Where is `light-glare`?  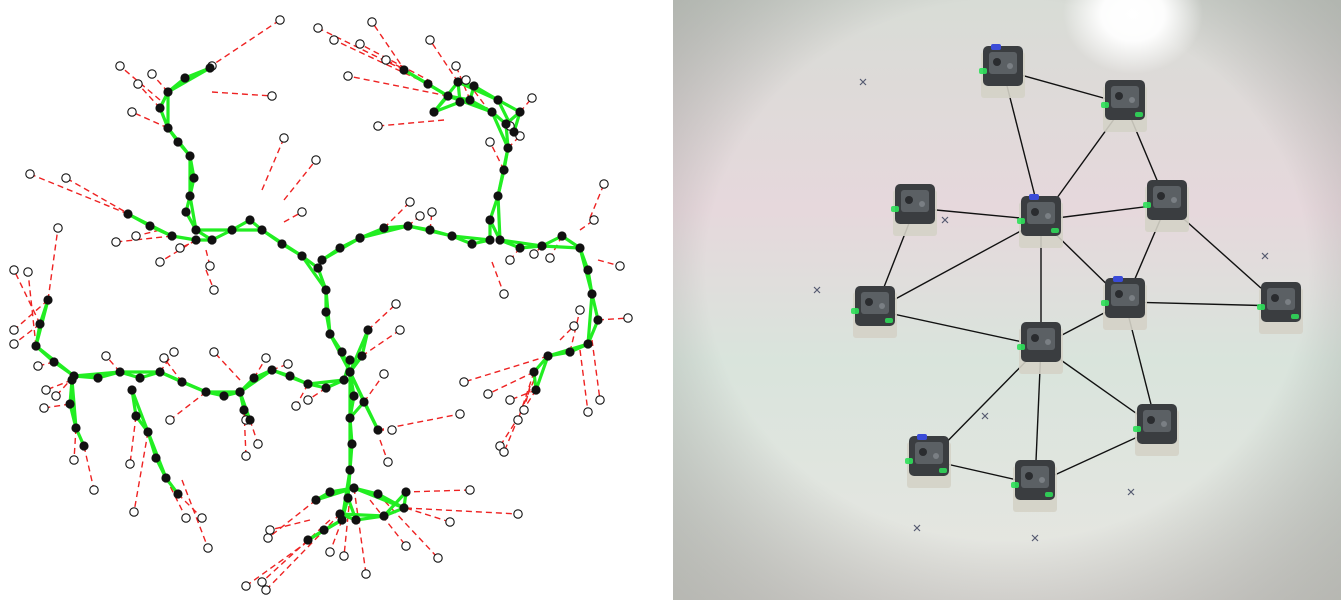
light-glare is located at coordinates (1133, 37).